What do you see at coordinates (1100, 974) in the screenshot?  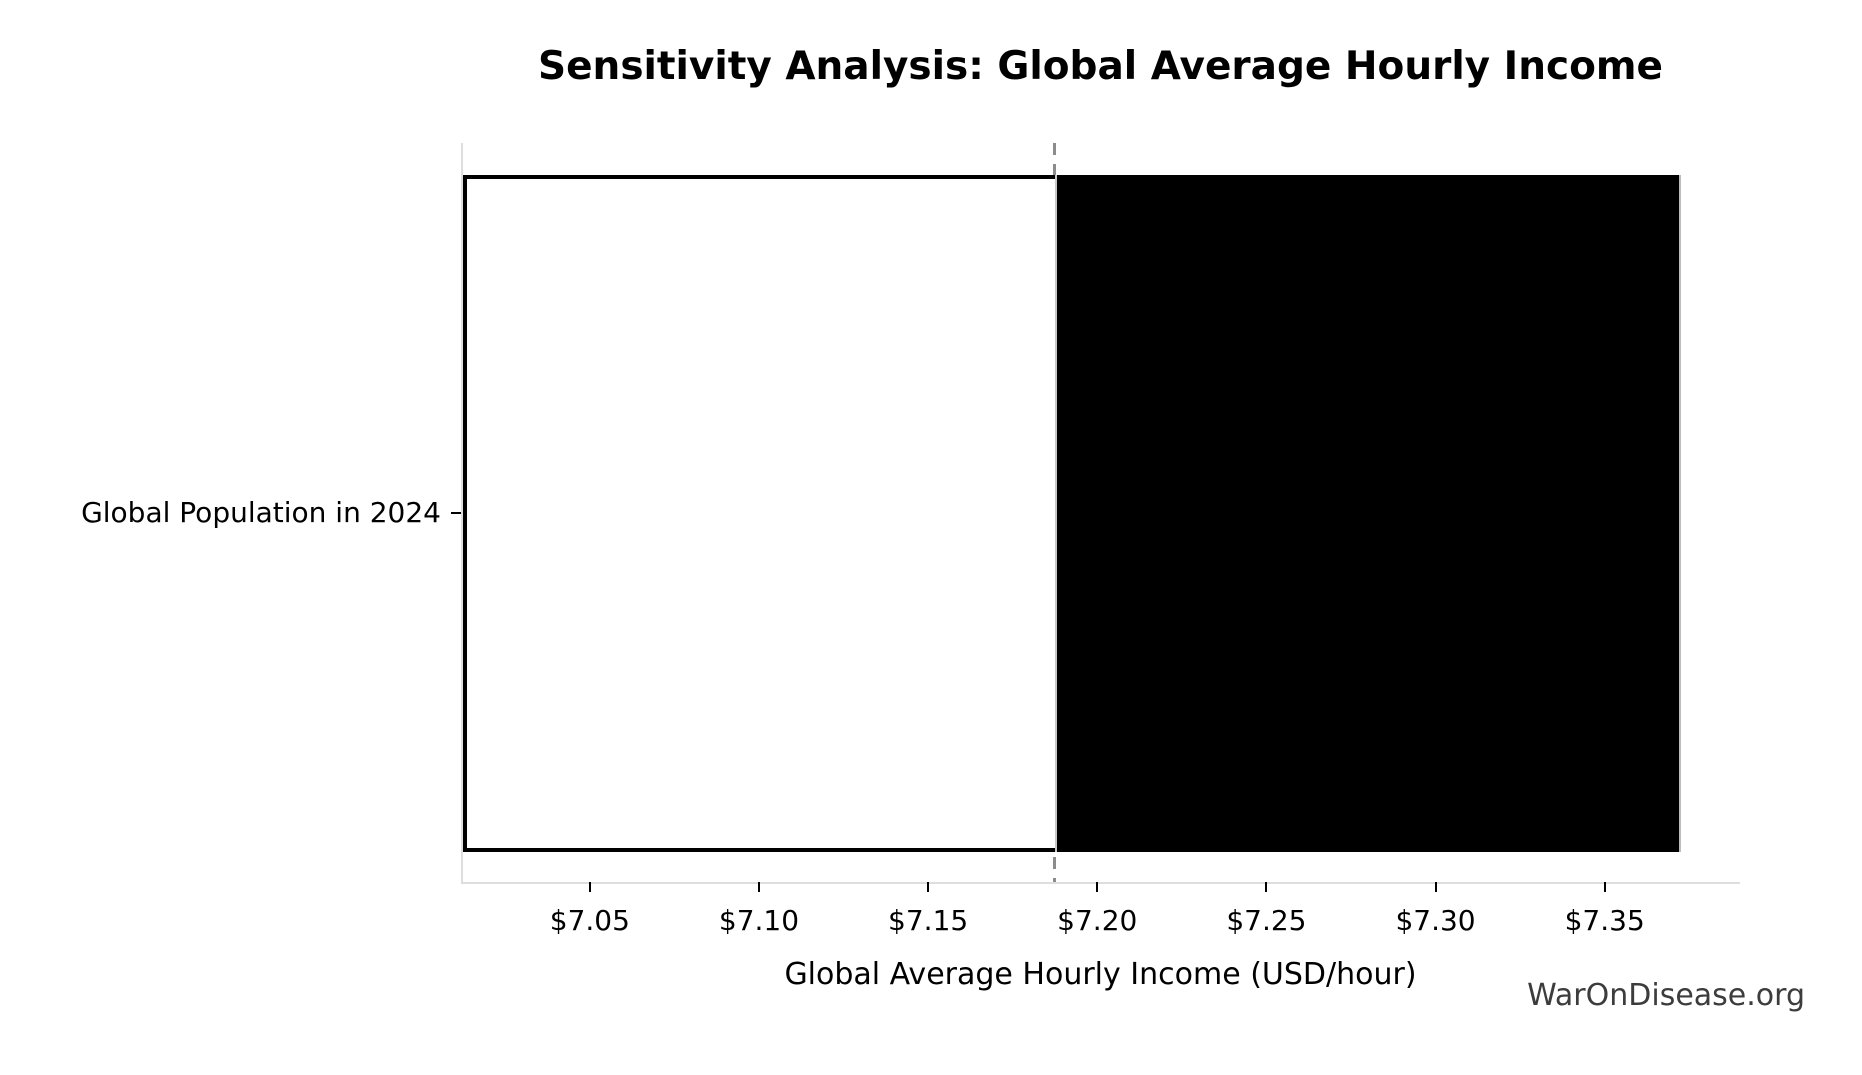 I see `x-axis-label: Global Average Hourly Income (USD/hour)` at bounding box center [1100, 974].